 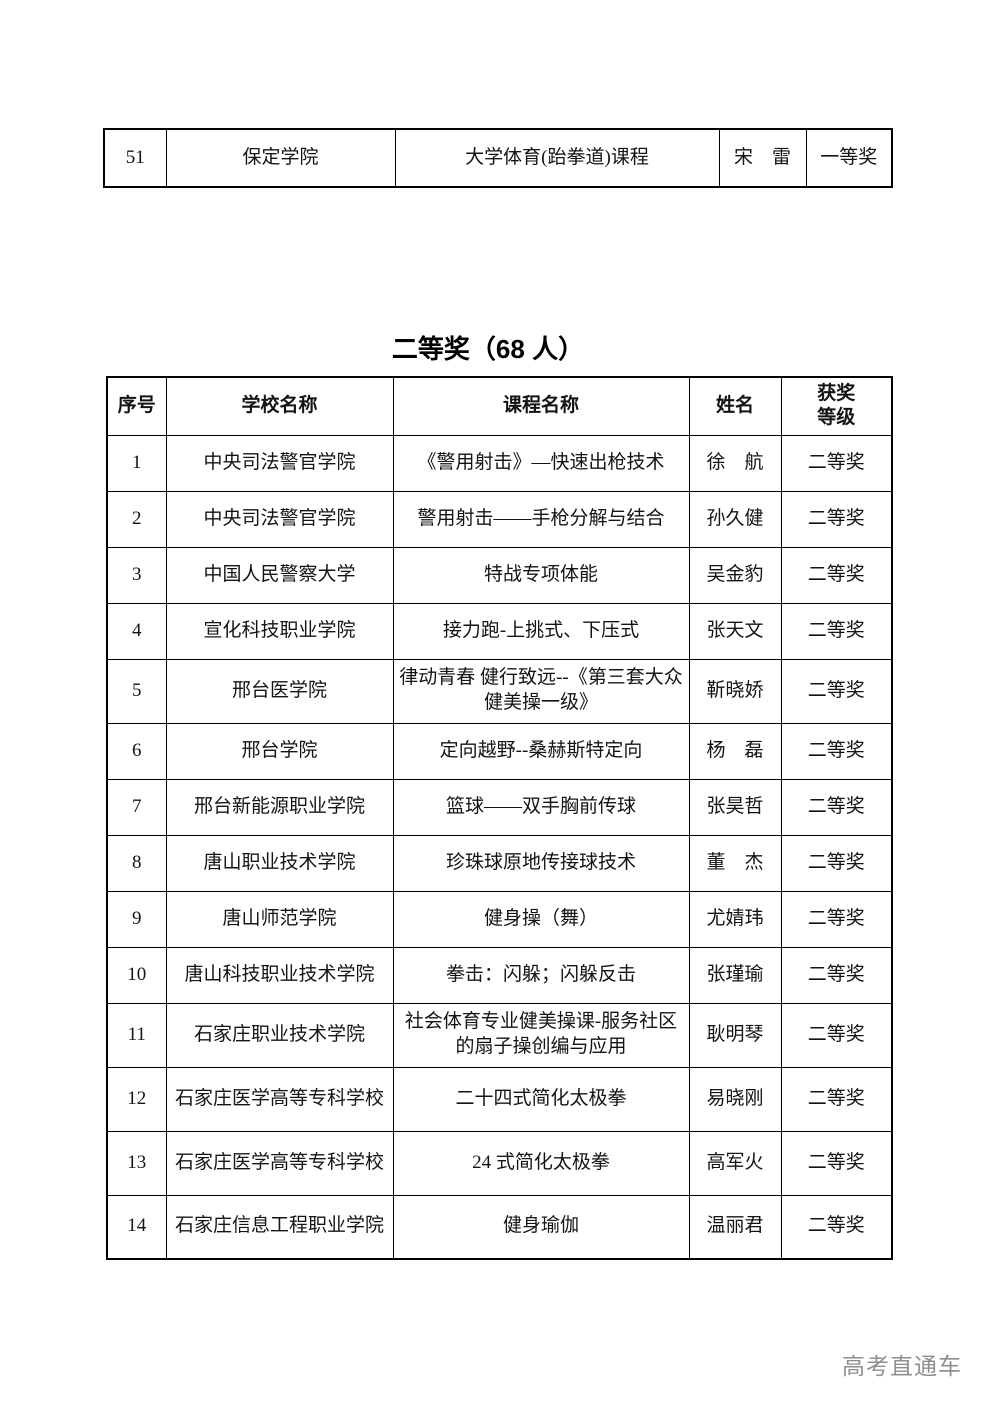 What do you see at coordinates (735, 863) in the screenshot?
I see `cell-name: 董 杰` at bounding box center [735, 863].